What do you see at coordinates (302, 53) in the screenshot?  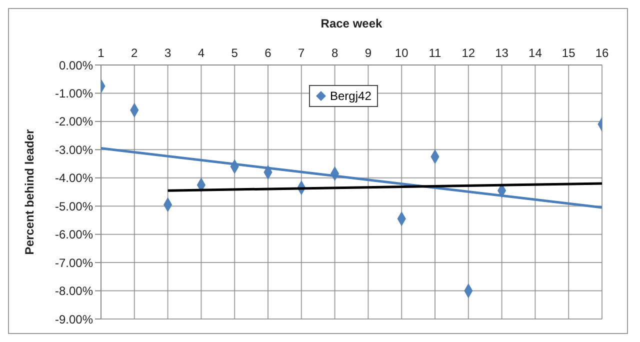 I see `x-tick-label: 7` at bounding box center [302, 53].